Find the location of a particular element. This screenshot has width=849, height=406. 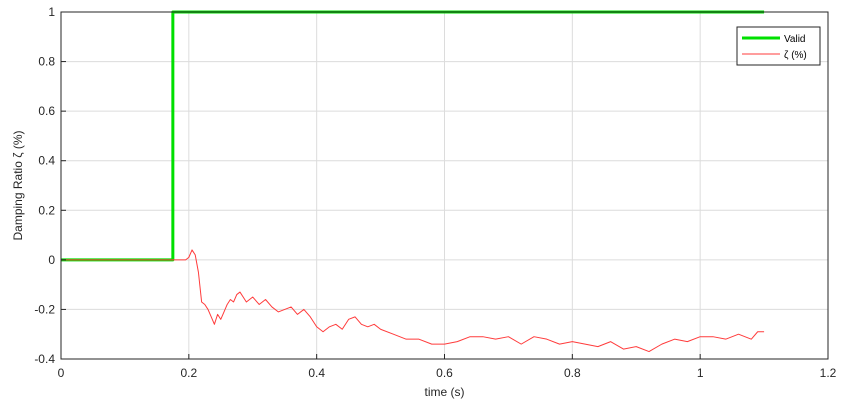

y-tick-label: -0.2 is located at coordinates (44, 309).